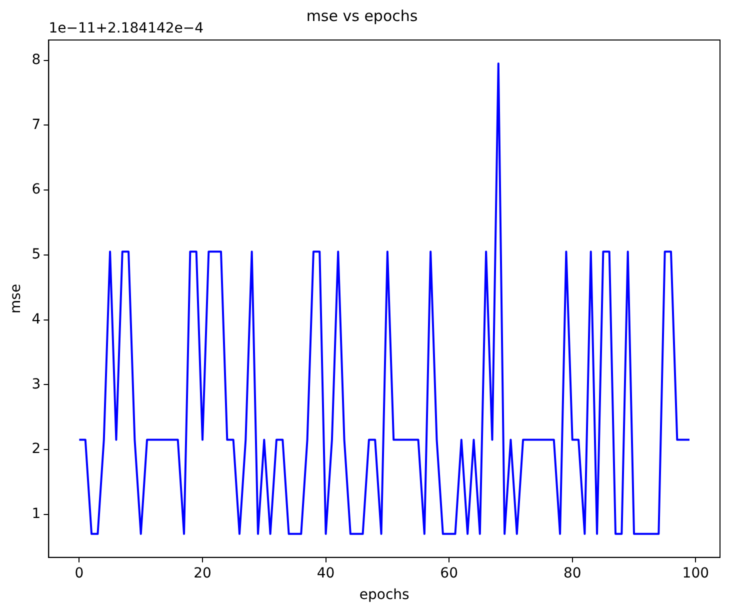 The width and height of the screenshot is (746, 612). What do you see at coordinates (16, 299) in the screenshot?
I see `y-axis-title: mse` at bounding box center [16, 299].